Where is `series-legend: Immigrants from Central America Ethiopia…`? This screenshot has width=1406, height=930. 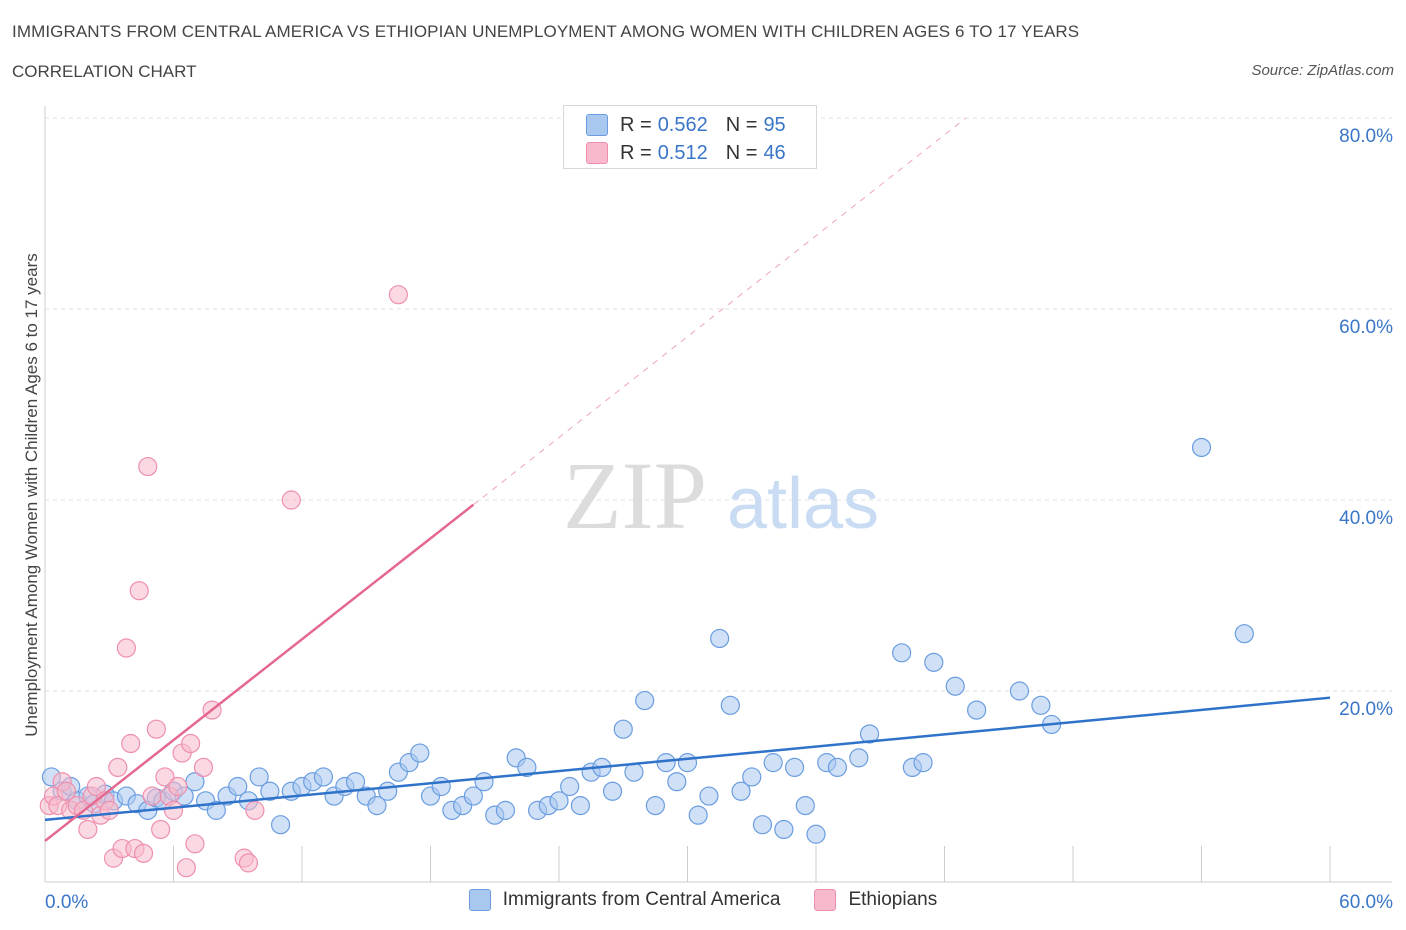
series-legend: Immigrants from Central America Ethiopia… is located at coordinates (703, 900).